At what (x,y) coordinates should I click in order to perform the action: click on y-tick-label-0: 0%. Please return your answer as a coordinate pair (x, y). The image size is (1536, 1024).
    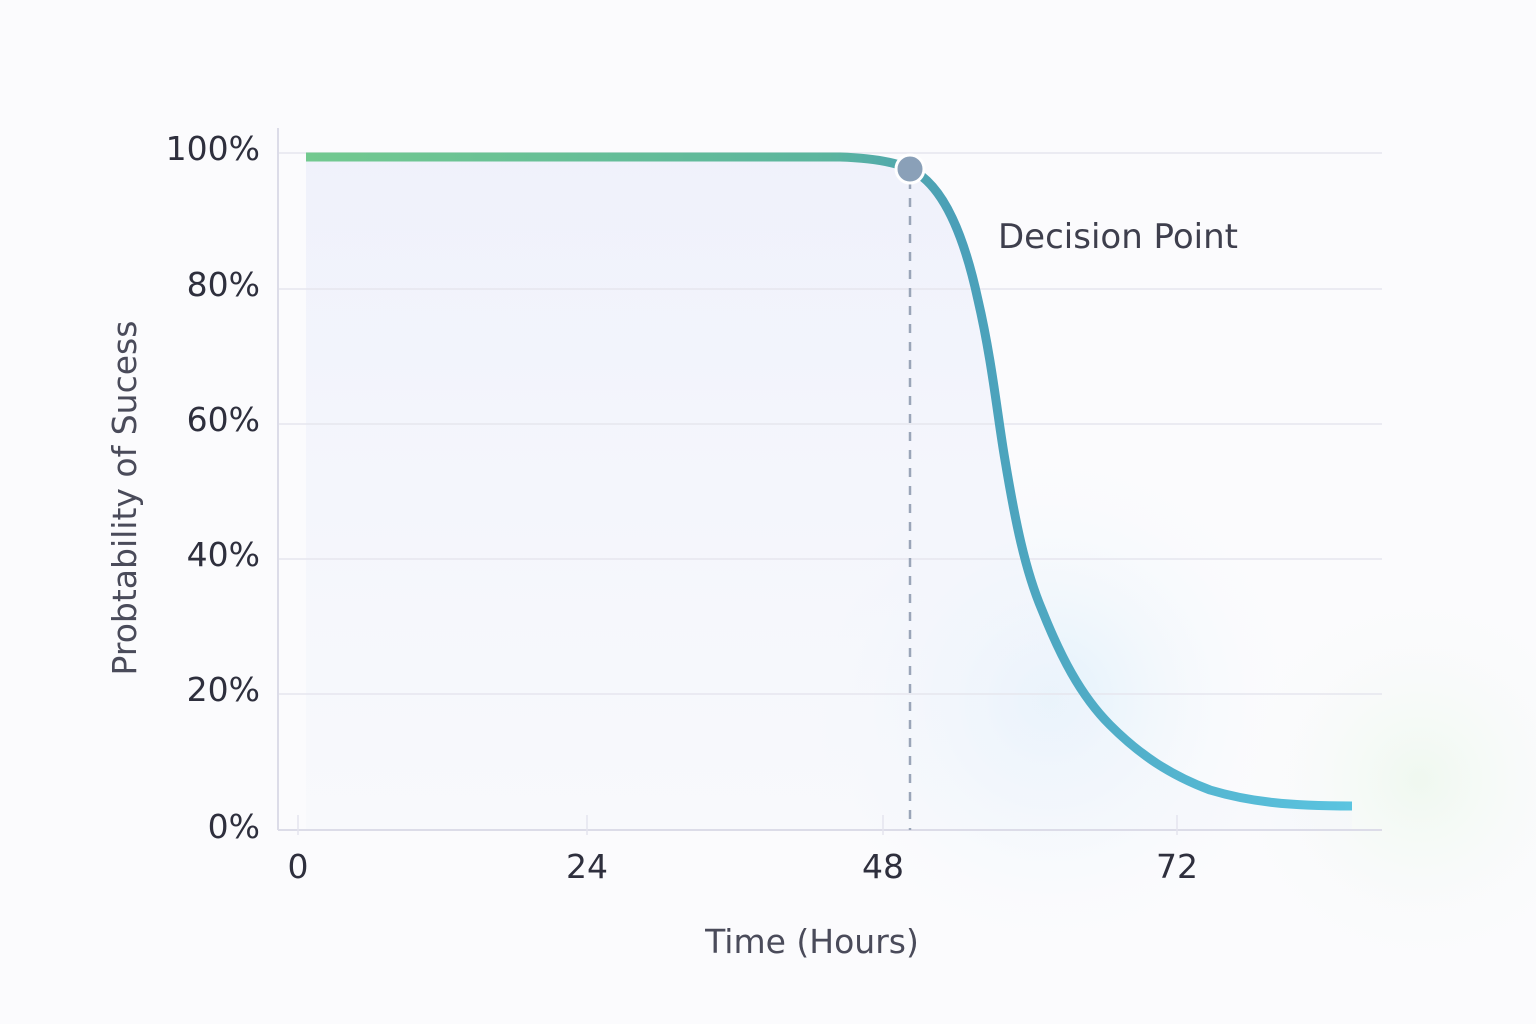
    Looking at the image, I should click on (234, 826).